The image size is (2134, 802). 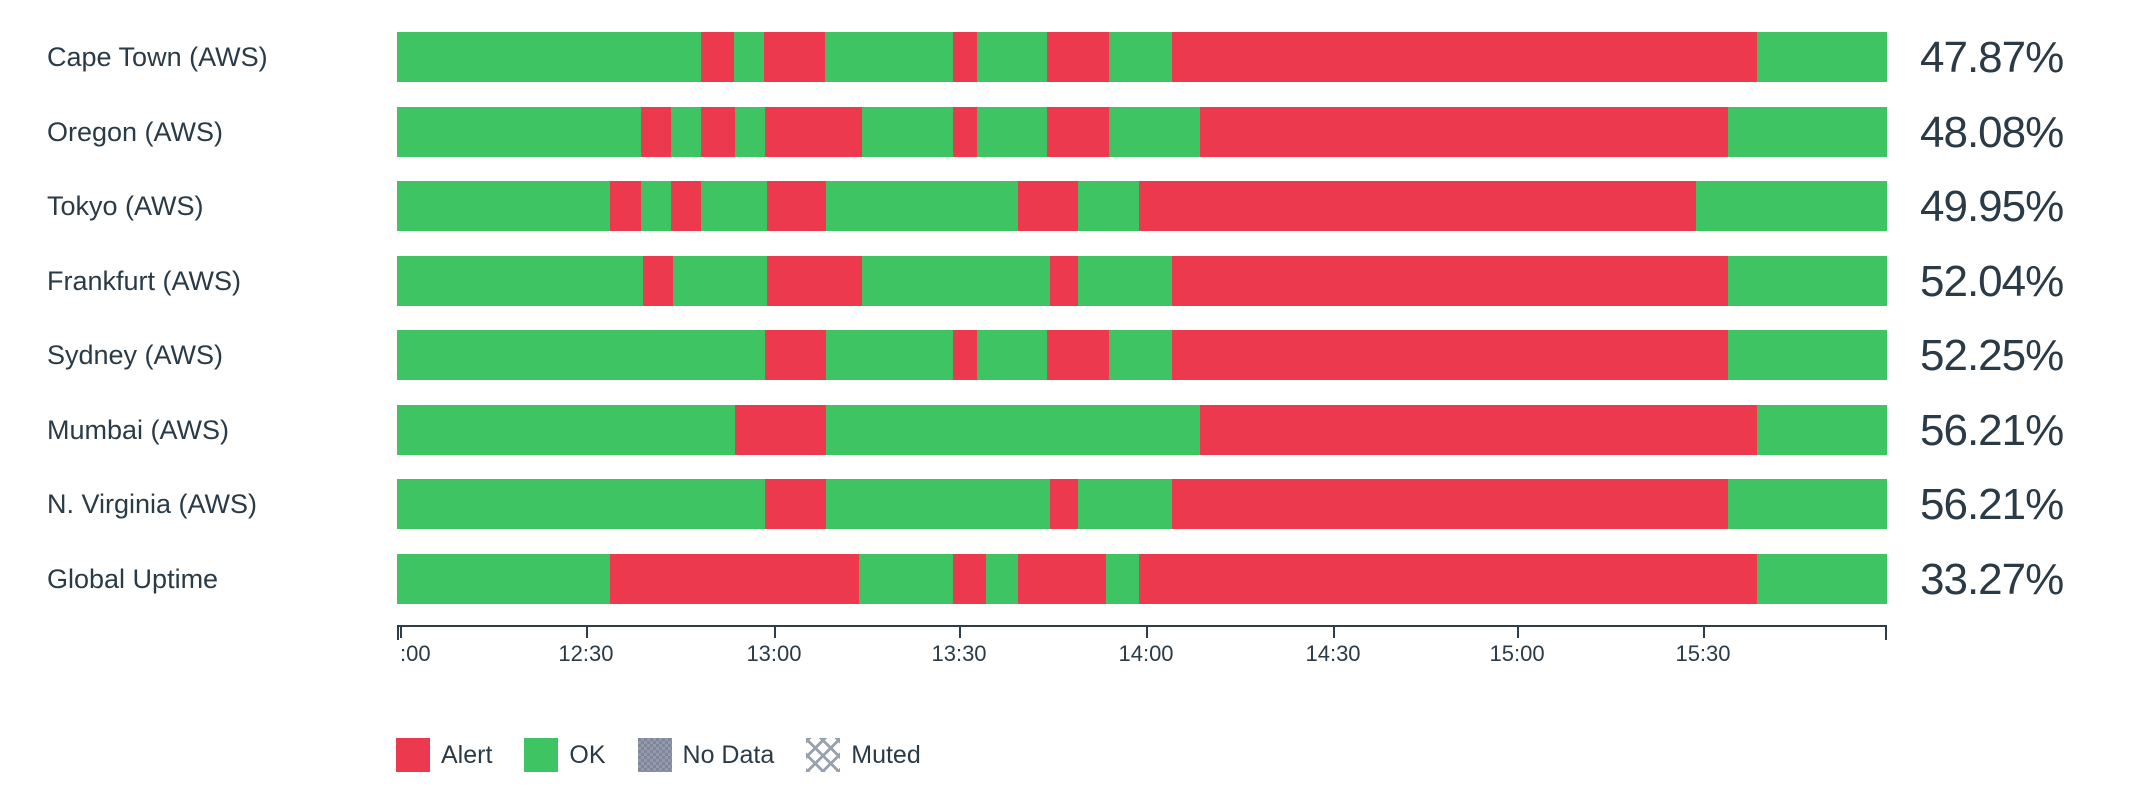 I want to click on uptime-percentage: 56.21%, so click(x=1992, y=430).